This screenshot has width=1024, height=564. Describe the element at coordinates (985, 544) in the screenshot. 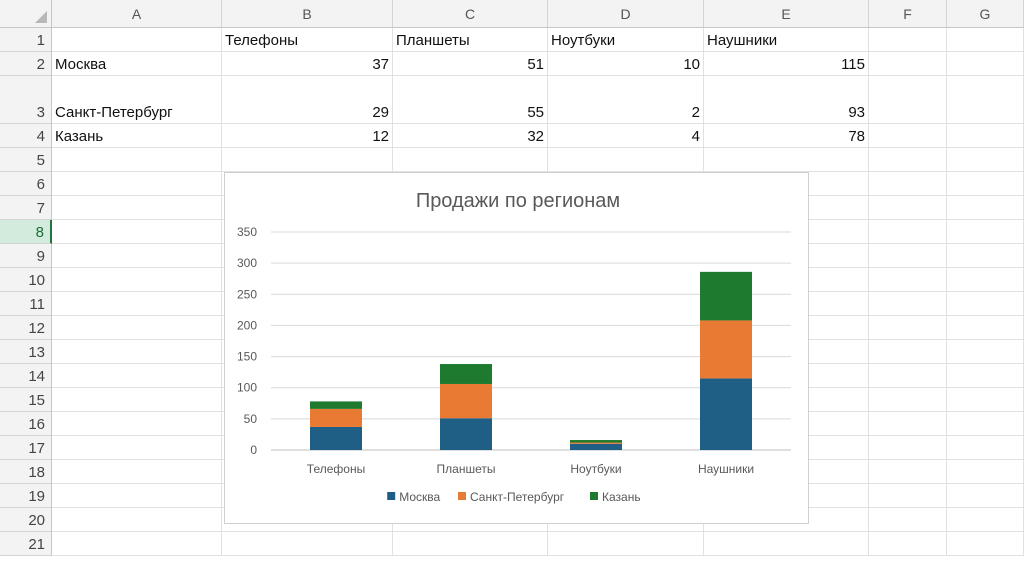

I see `cell-g21` at that location.